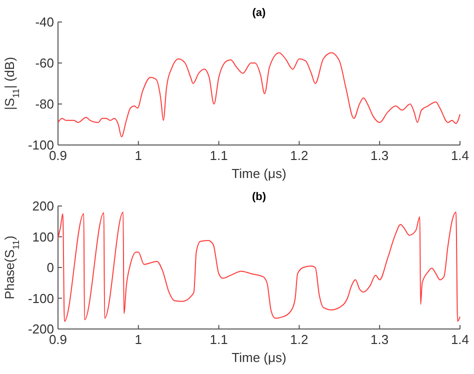 Image resolution: width=474 pixels, height=374 pixels. Describe the element at coordinates (44, 22) in the screenshot. I see `y-tick-label: -40` at that location.